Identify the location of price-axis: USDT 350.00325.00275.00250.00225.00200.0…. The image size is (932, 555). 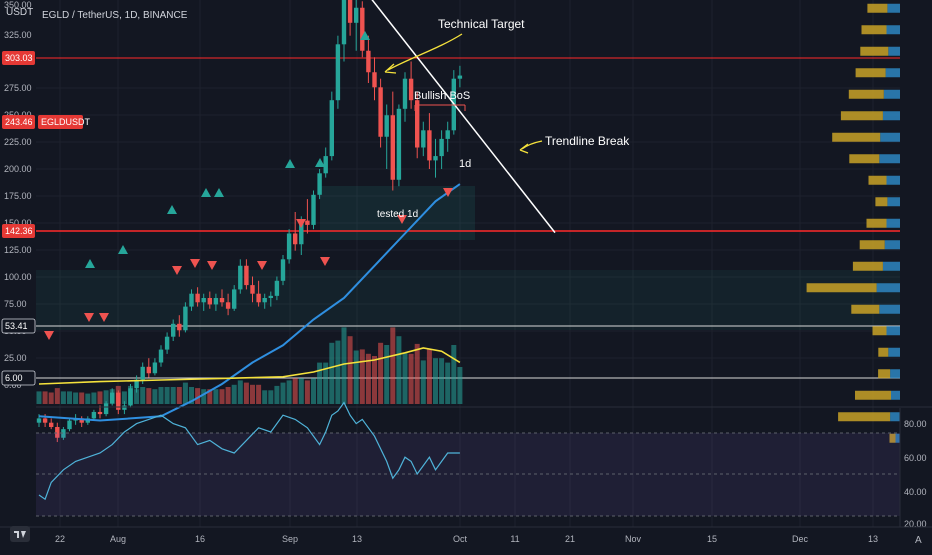
(45, 263).